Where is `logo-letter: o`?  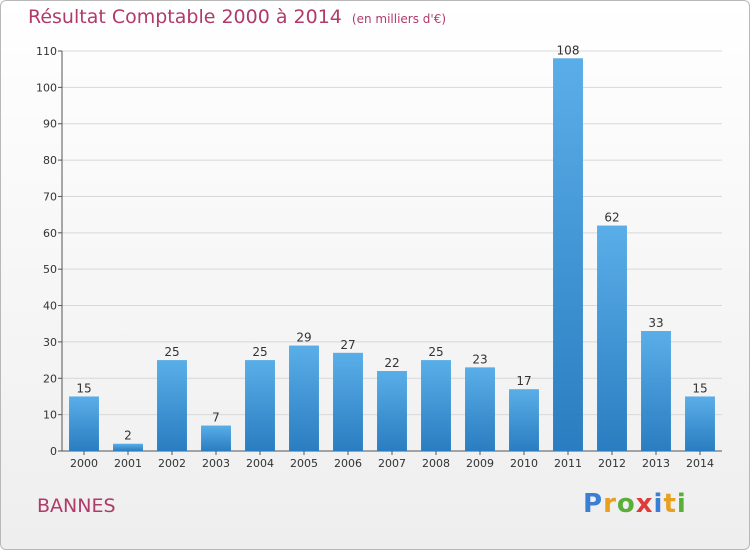
logo-letter: o is located at coordinates (626, 504).